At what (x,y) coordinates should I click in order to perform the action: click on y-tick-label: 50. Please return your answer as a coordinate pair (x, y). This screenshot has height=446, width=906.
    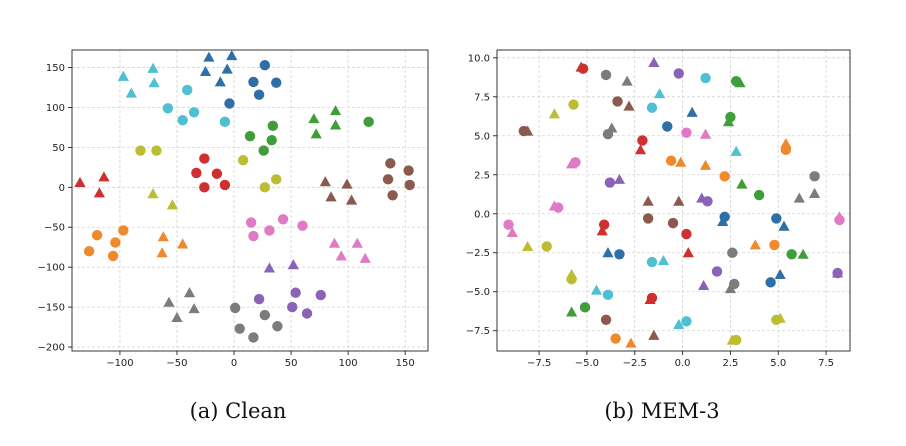
    Looking at the image, I should click on (58, 148).